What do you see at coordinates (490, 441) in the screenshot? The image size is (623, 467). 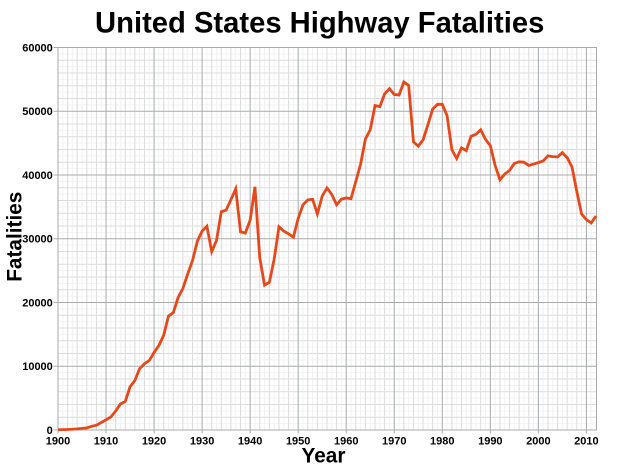 I see `svg-text: 1990` at bounding box center [490, 441].